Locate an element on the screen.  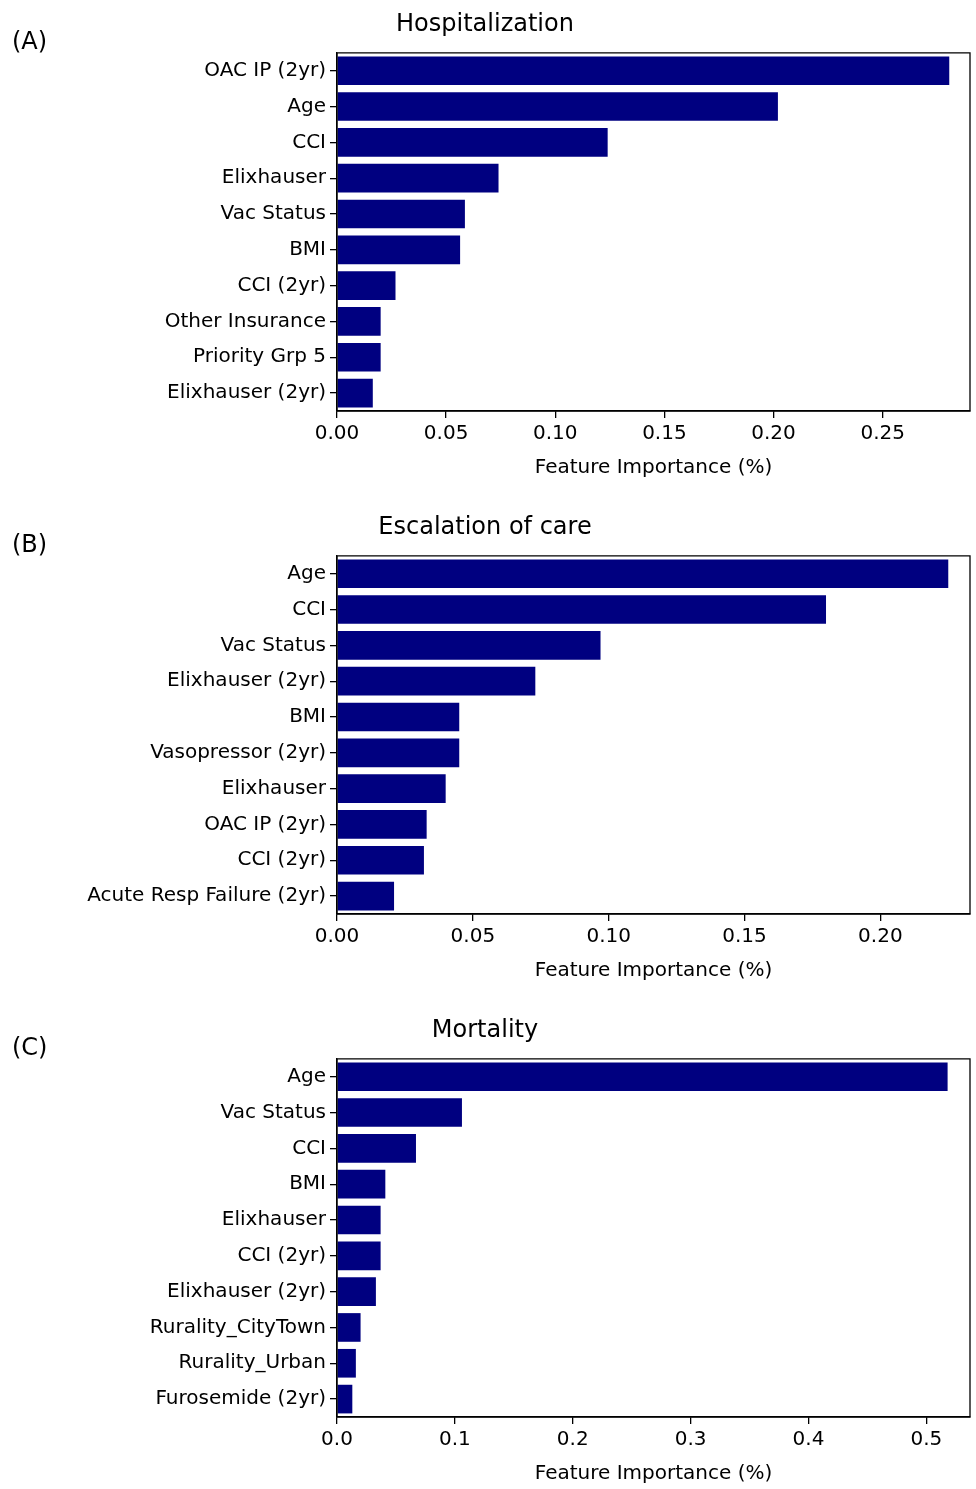
text: (B) is located at coordinates (30, 544).